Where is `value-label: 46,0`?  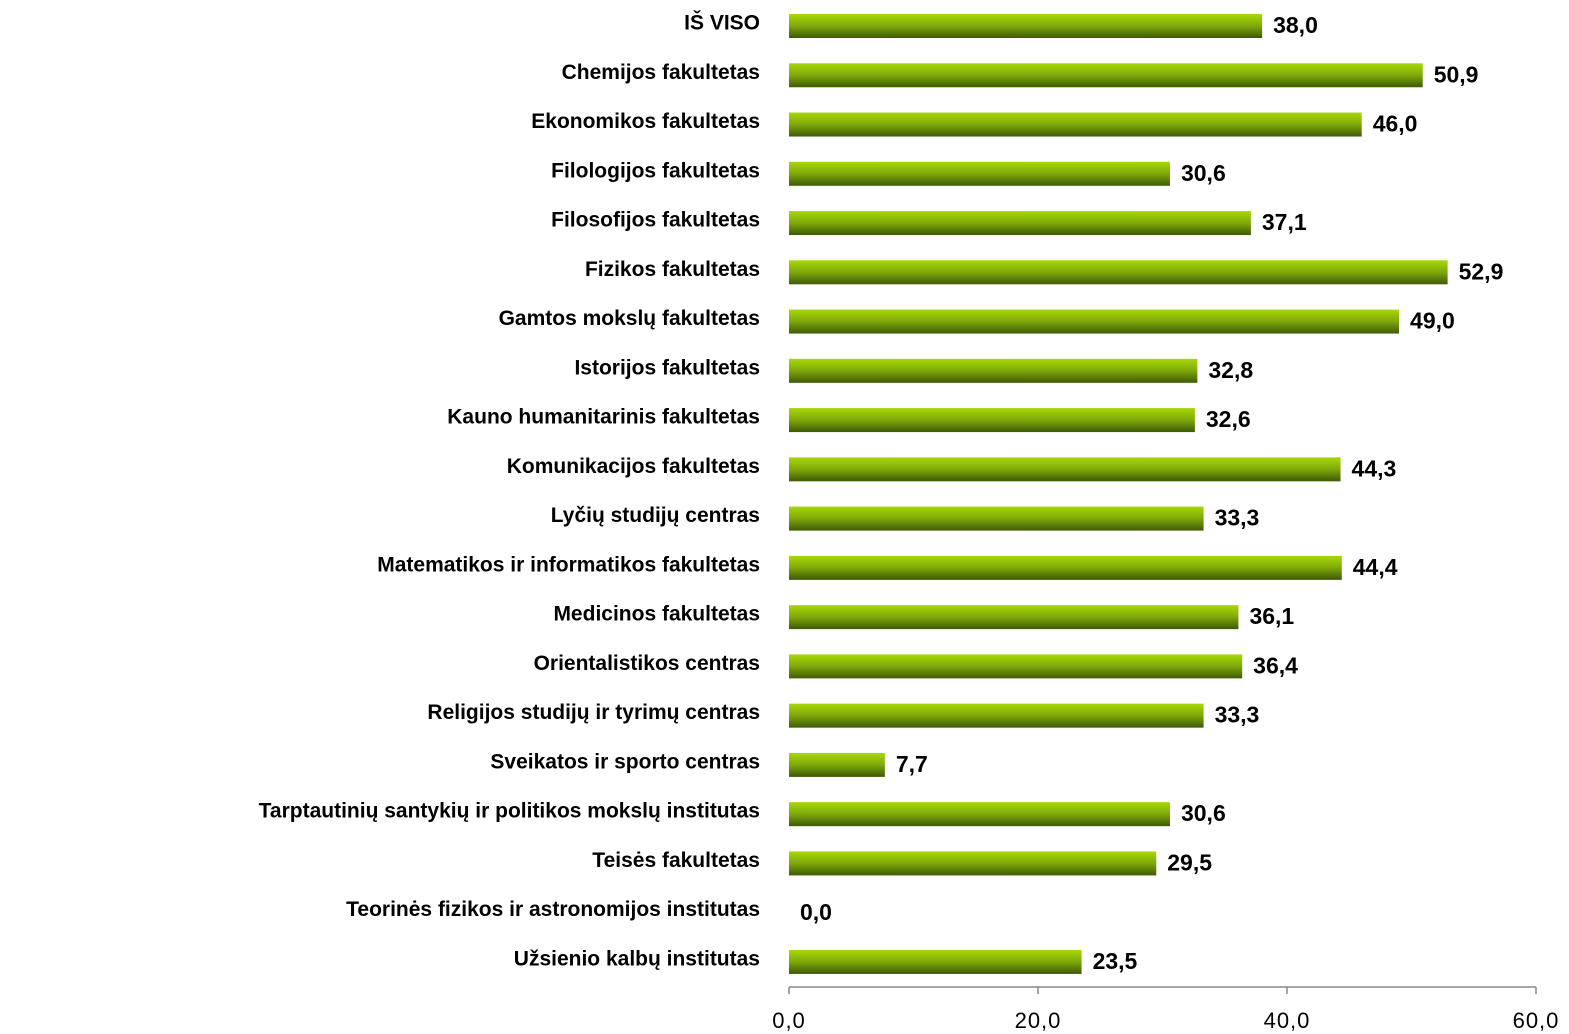
value-label: 46,0 is located at coordinates (1395, 124).